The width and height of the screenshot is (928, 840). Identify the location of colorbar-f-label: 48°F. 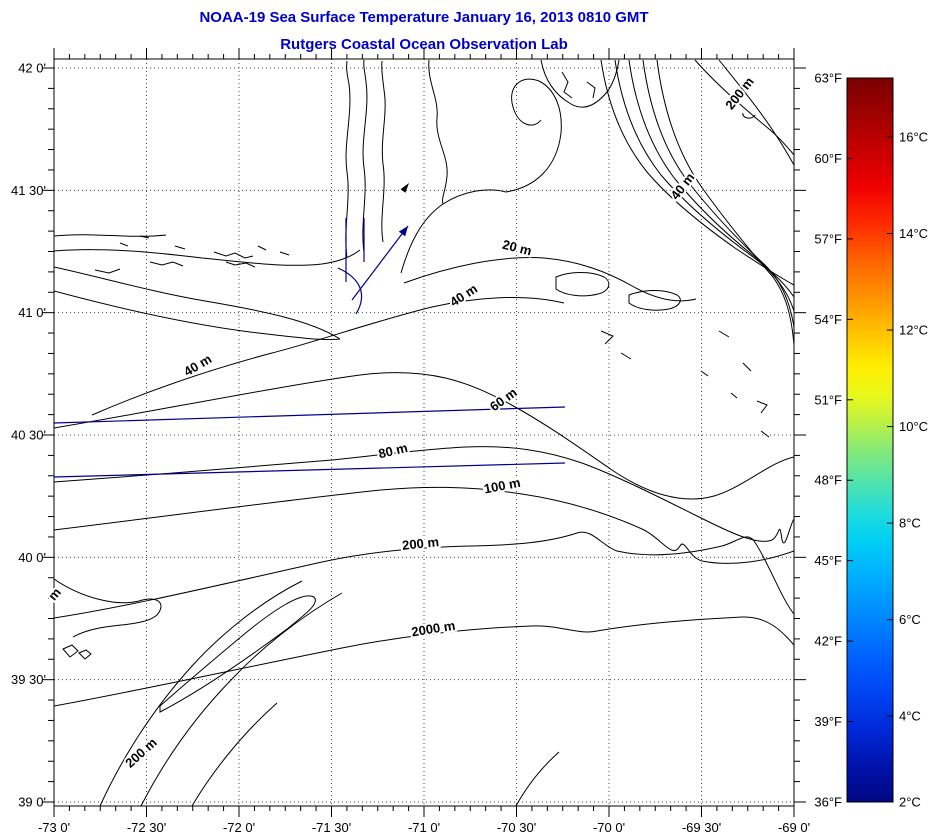
(828, 480).